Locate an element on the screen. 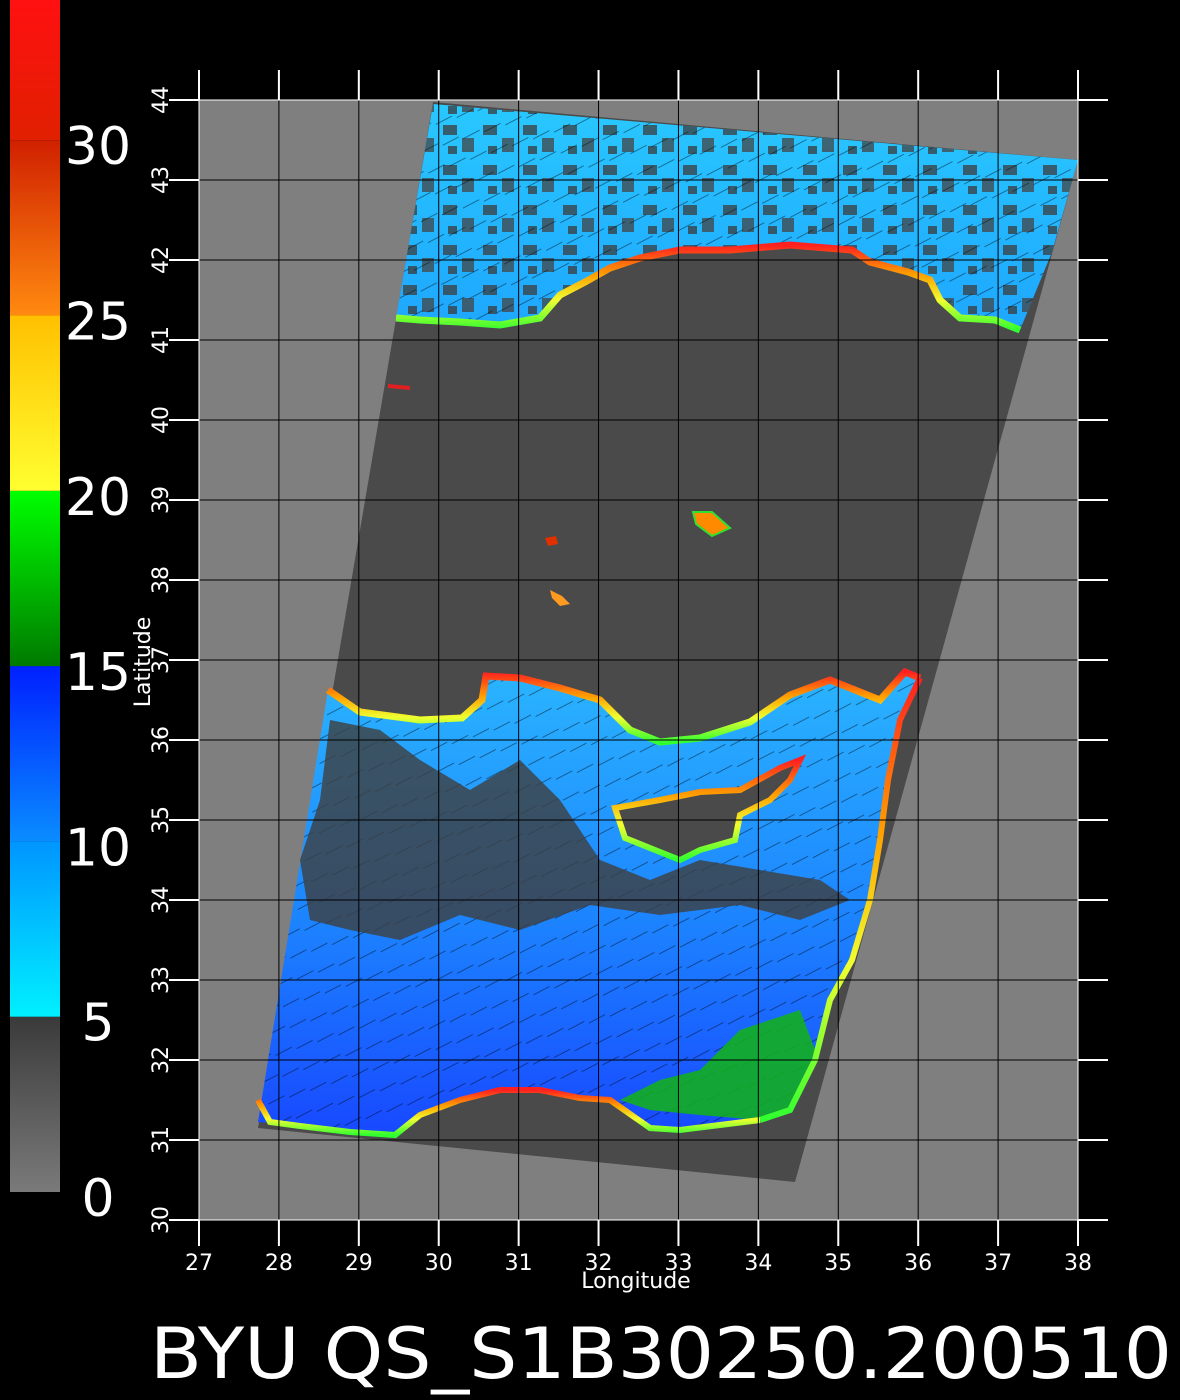 The height and width of the screenshot is (1400, 1180). y-tick-label: 34 is located at coordinates (161, 900).